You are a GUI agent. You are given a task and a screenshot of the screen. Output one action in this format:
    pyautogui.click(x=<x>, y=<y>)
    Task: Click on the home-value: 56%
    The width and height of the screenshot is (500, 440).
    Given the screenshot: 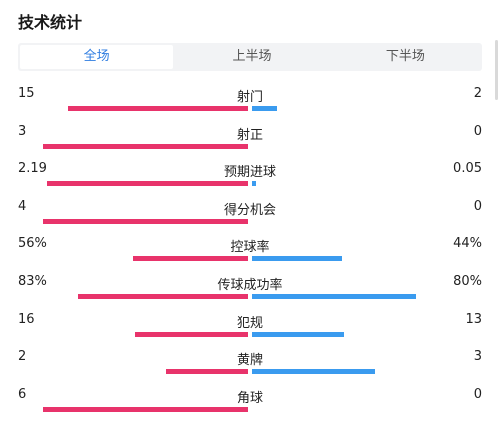 What is the action you would take?
    pyautogui.click(x=32, y=244)
    